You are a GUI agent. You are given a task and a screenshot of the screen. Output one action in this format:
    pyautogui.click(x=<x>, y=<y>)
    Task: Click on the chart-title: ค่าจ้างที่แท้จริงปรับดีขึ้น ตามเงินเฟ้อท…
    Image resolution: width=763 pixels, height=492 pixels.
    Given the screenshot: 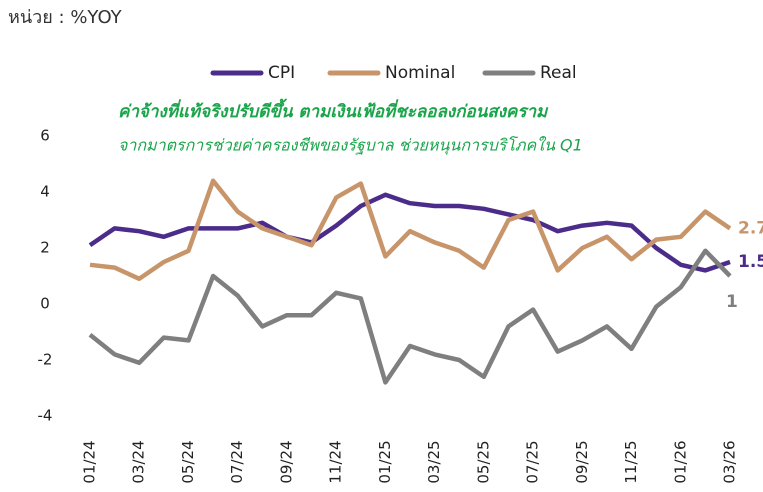 What is the action you would take?
    pyautogui.click(x=333, y=110)
    